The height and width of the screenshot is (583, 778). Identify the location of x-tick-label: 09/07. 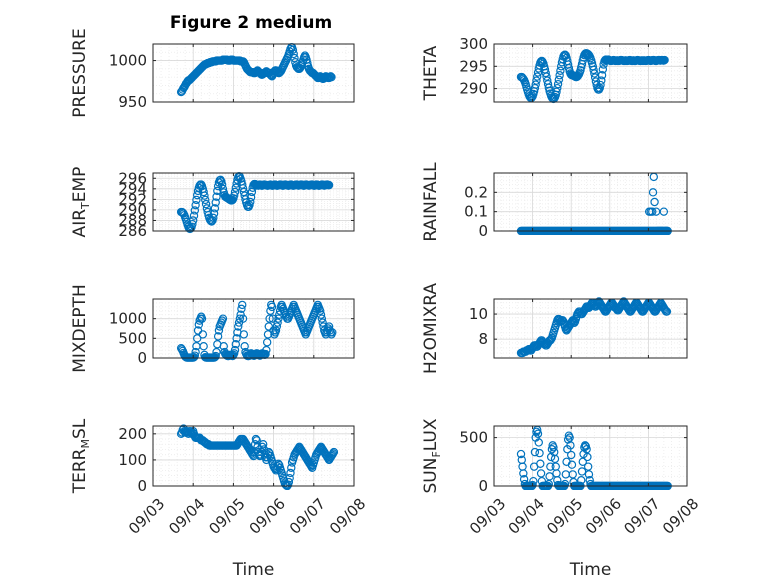
(641, 516).